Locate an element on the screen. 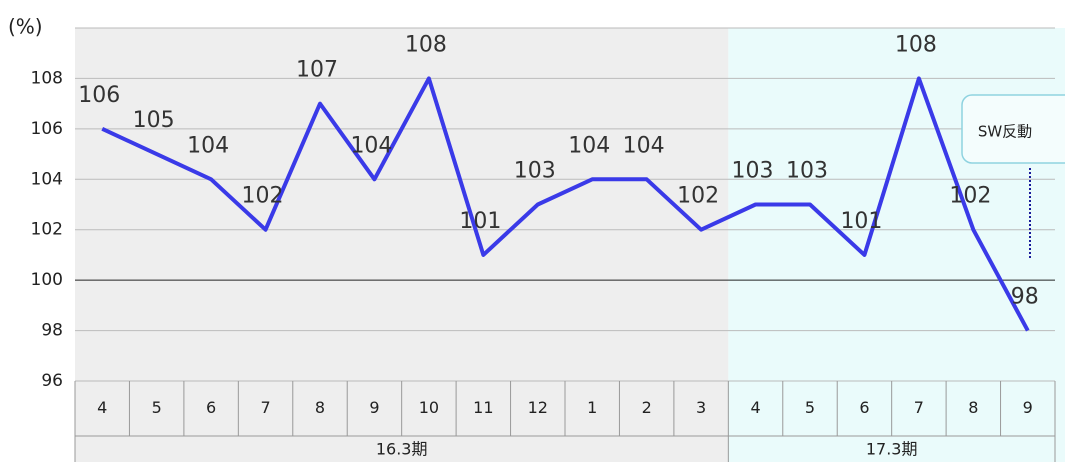  annotation-box is located at coordinates (1013, 129).